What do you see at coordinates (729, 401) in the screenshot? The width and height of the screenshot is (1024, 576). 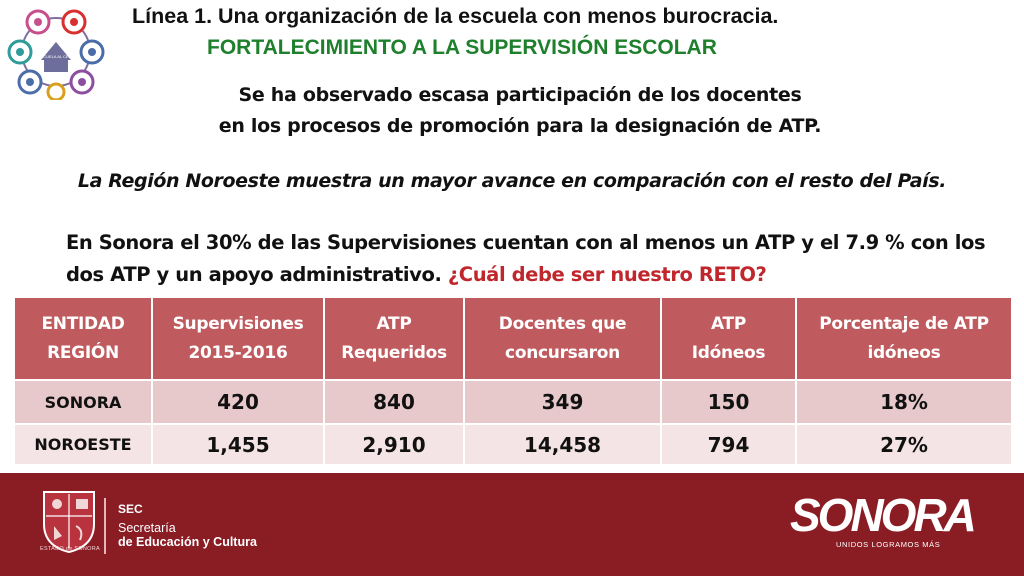 I see `table-cell: 150` at bounding box center [729, 401].